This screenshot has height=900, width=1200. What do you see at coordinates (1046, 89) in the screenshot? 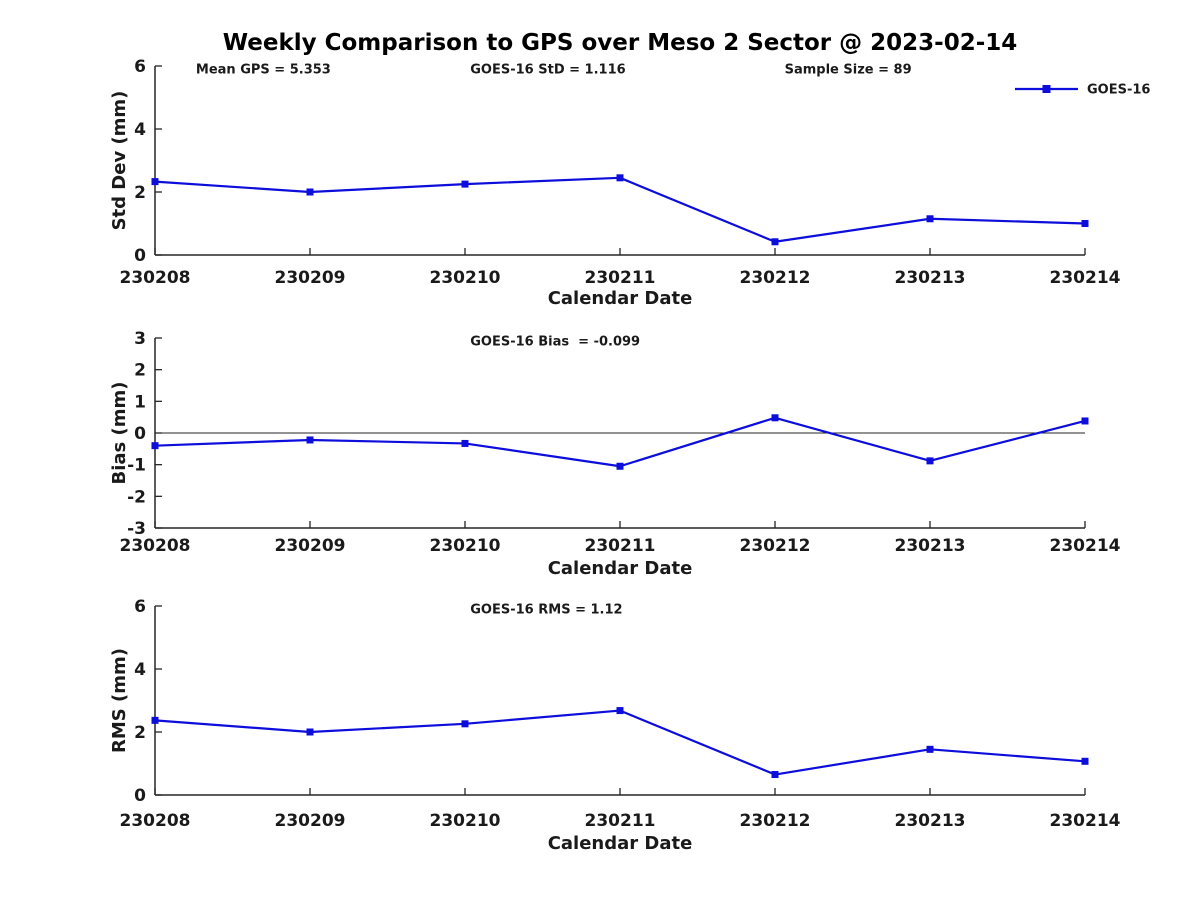
I see `legend-marker` at bounding box center [1046, 89].